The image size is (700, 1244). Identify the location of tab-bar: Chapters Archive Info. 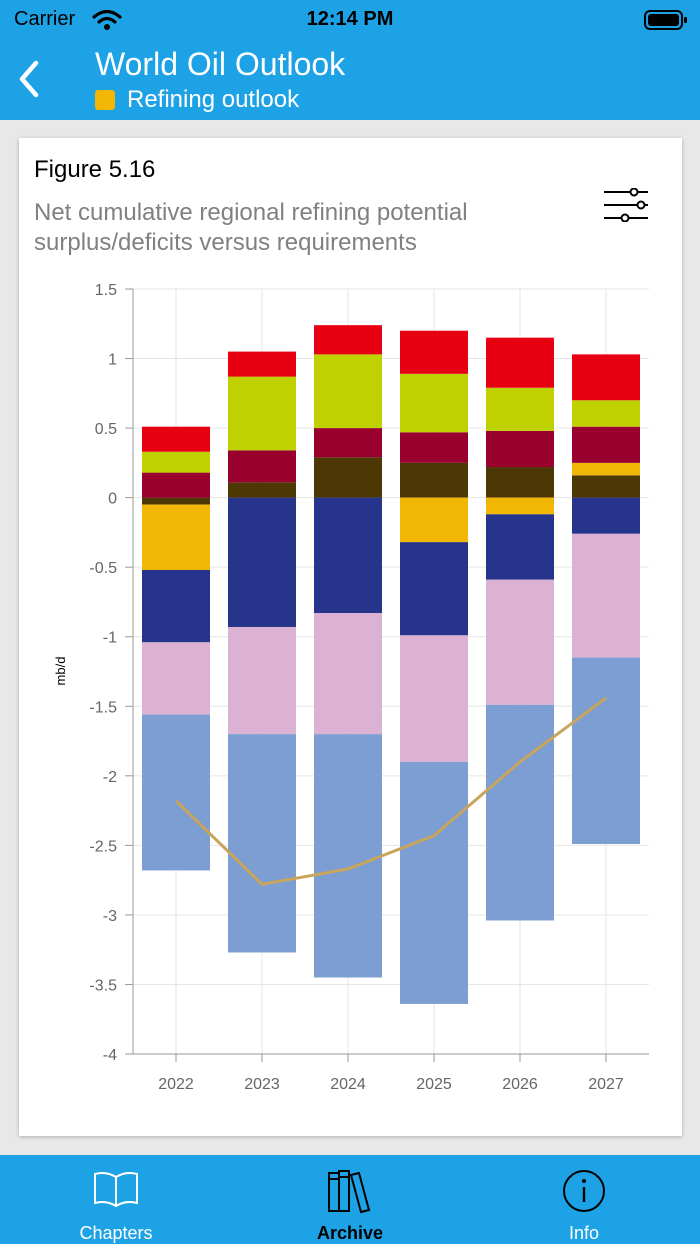
(350, 1199).